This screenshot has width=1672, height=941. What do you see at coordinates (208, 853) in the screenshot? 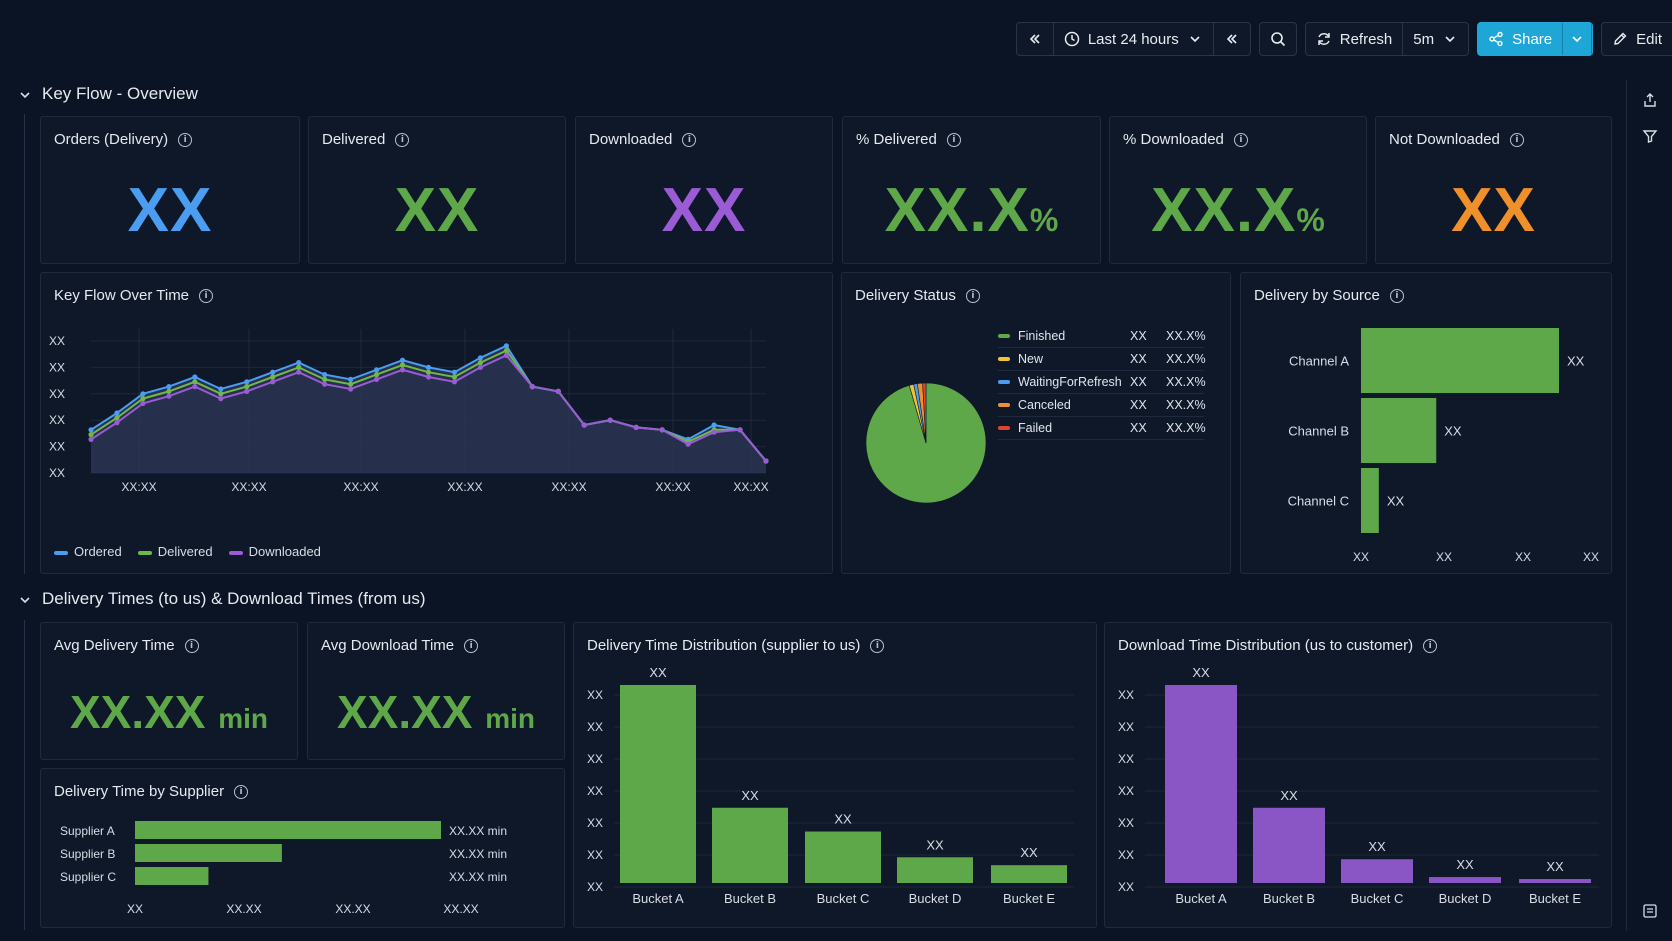
I see `bar-supplier-b` at bounding box center [208, 853].